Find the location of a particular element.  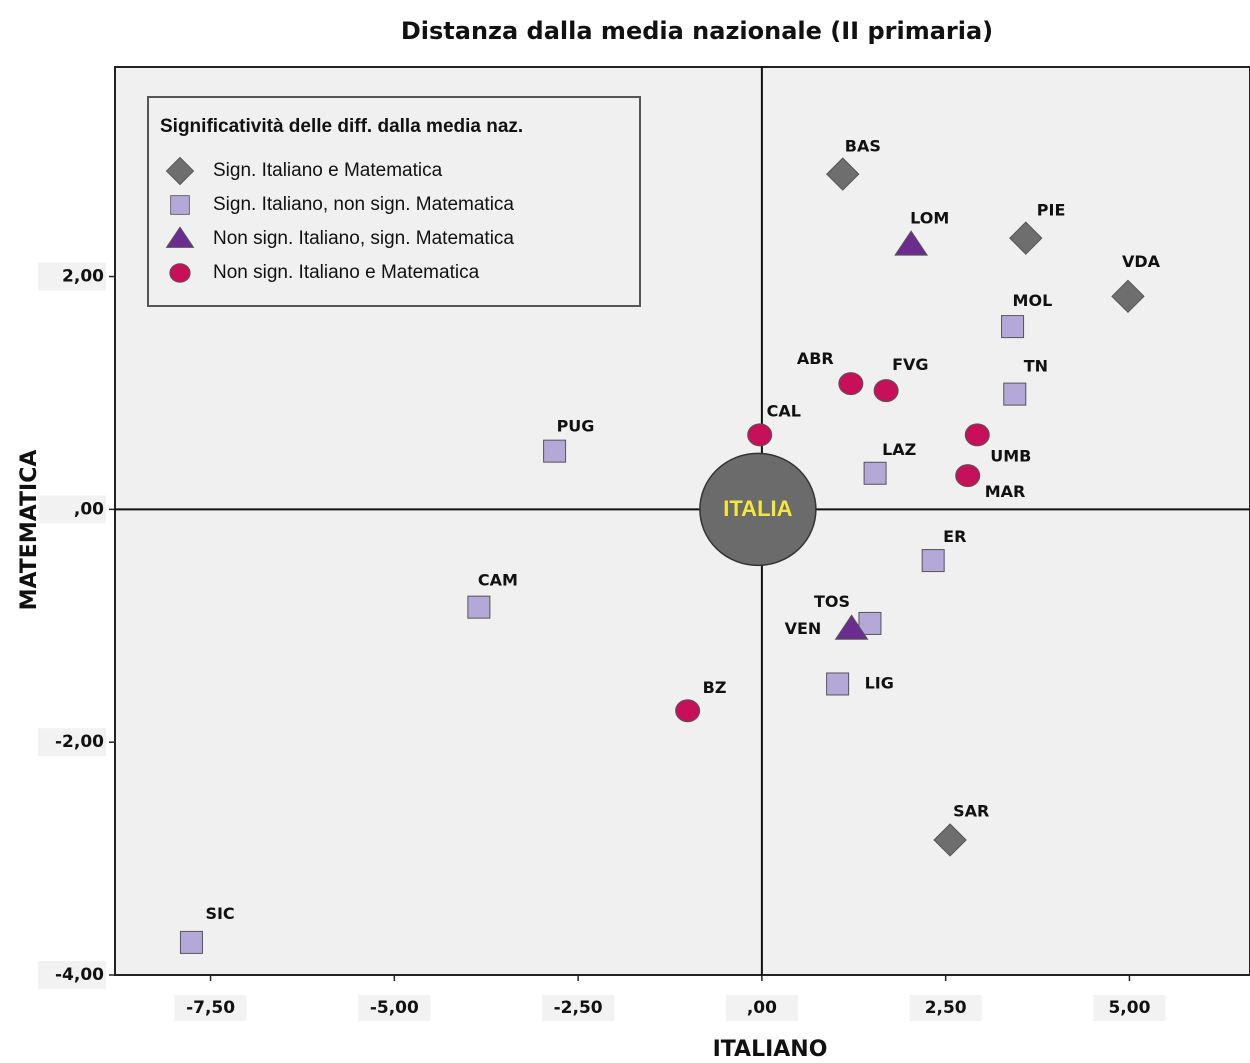

legend-box is located at coordinates (394, 201).